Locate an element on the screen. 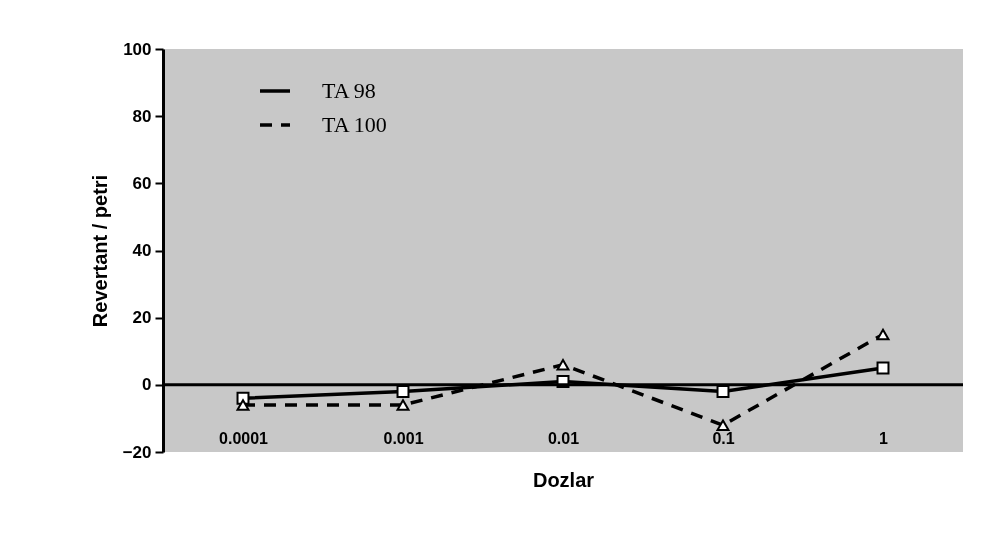 Image resolution: width=1006 pixels, height=555 pixels. x-tick-label: 1 is located at coordinates (884, 439).